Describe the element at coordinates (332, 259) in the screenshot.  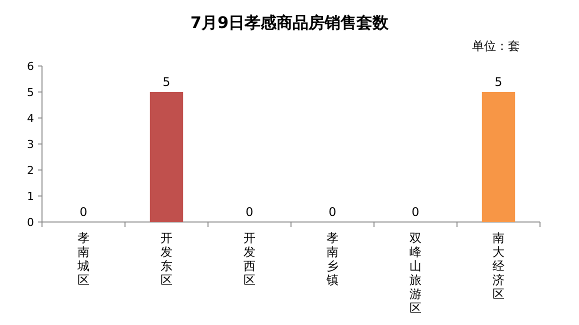
I see `x-tick: 孝南乡镇` at that location.